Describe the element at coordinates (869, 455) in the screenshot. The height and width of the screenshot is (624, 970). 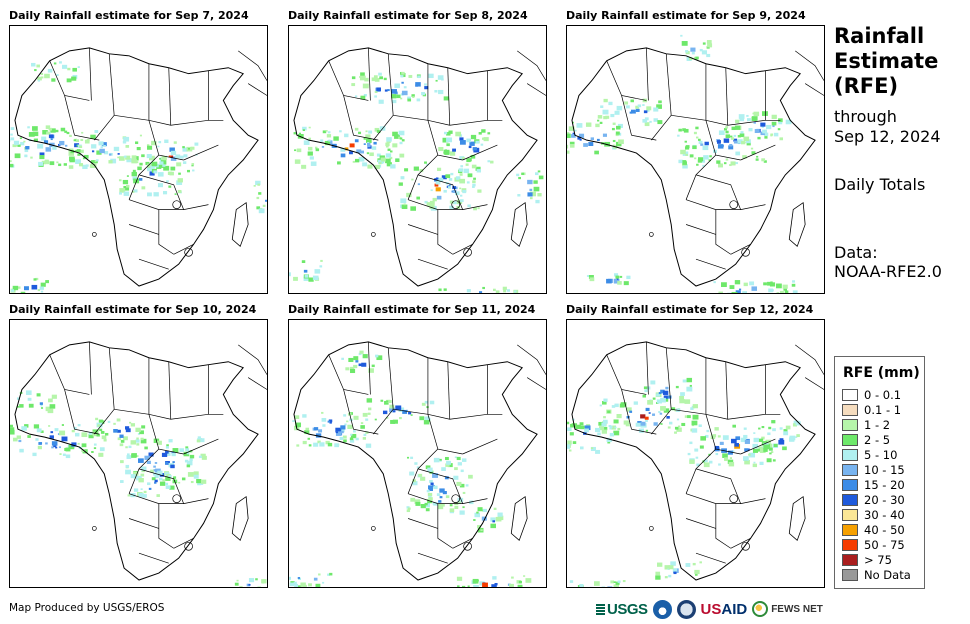
I see `legend-item: 5 - 10` at that location.